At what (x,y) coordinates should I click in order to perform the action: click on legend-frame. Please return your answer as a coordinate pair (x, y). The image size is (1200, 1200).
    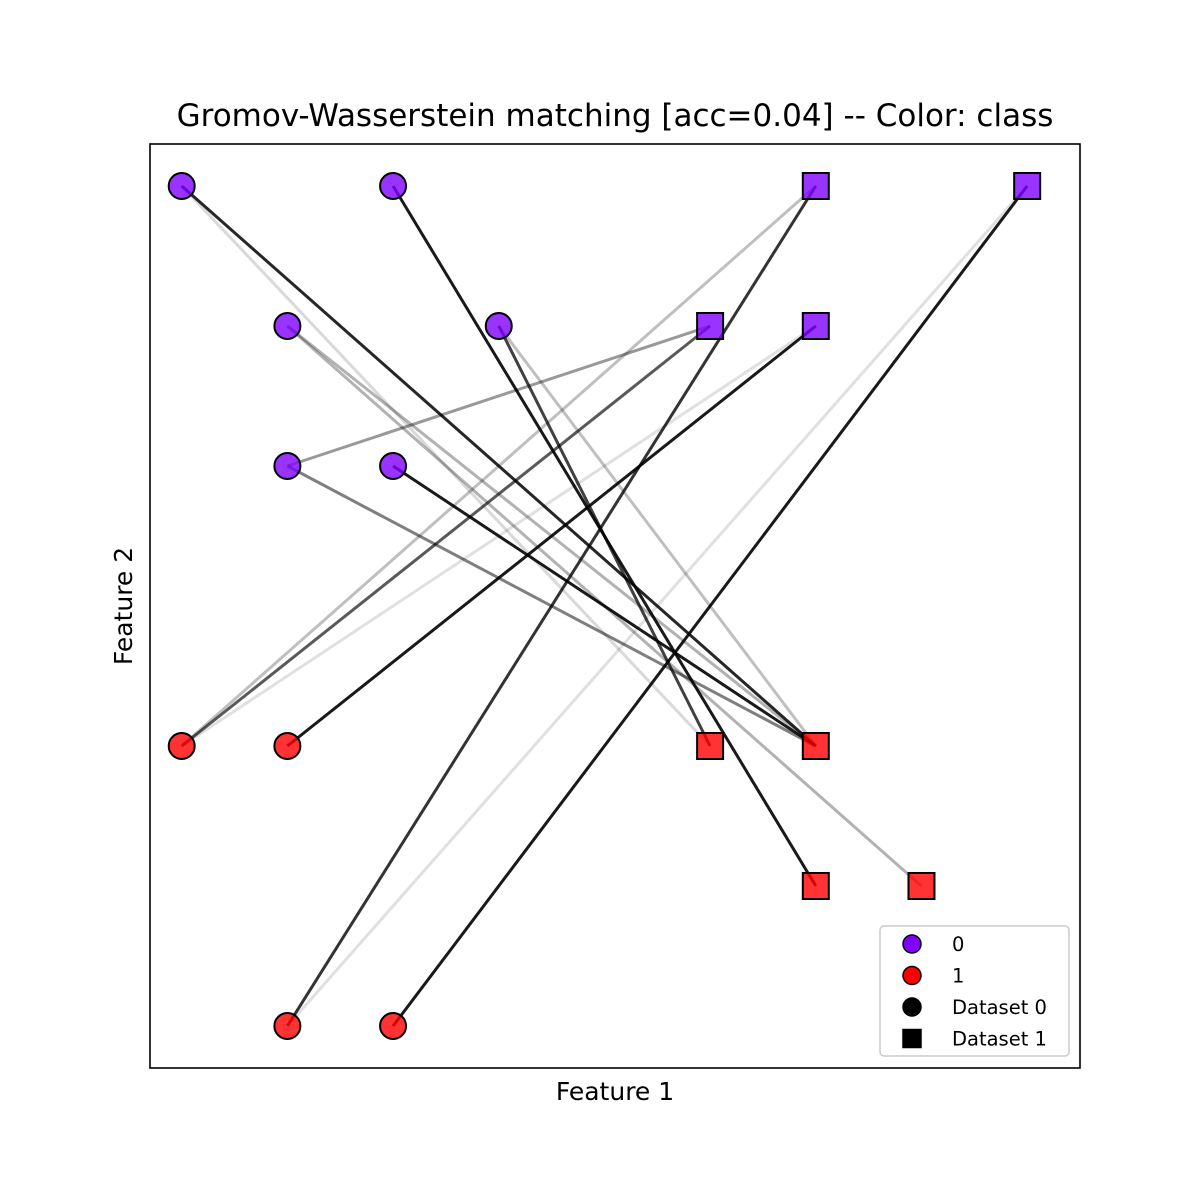
    Looking at the image, I should click on (974, 991).